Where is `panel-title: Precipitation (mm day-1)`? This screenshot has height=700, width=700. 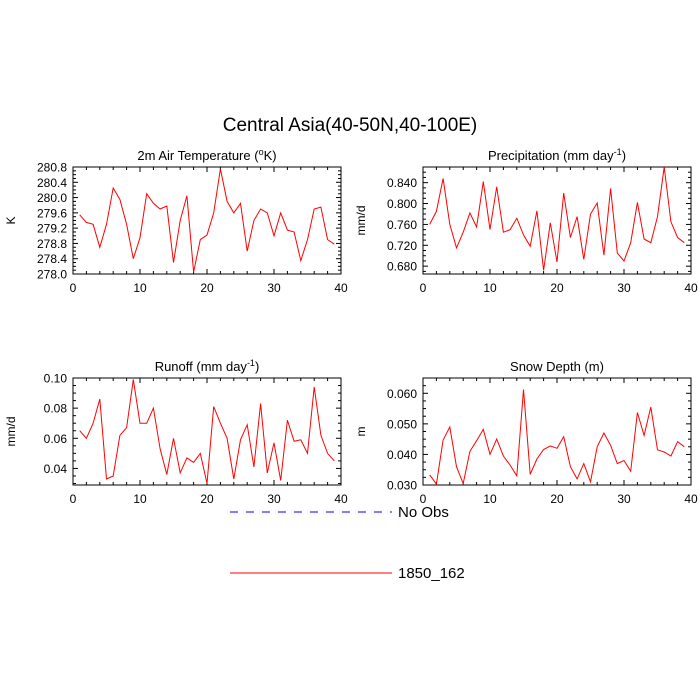 panel-title: Precipitation (mm day-1) is located at coordinates (557, 155).